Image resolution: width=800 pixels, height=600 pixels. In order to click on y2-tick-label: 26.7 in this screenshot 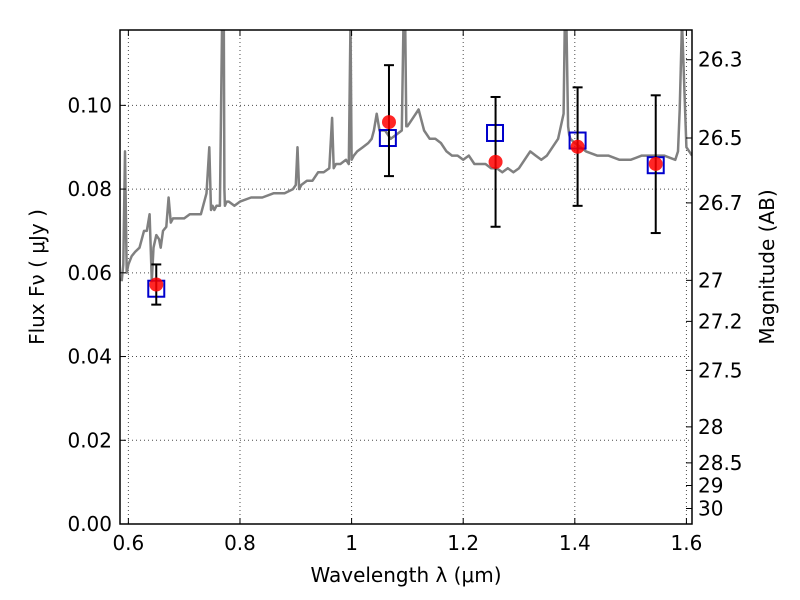, I will do `click(720, 203)`.